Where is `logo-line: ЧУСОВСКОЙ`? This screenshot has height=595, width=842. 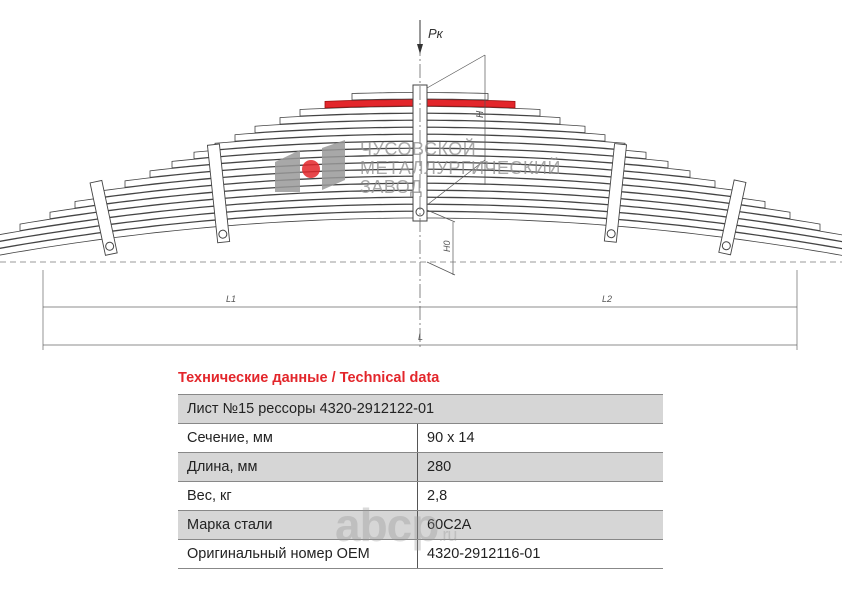 logo-line: ЧУСОВСКОЙ is located at coordinates (418, 149).